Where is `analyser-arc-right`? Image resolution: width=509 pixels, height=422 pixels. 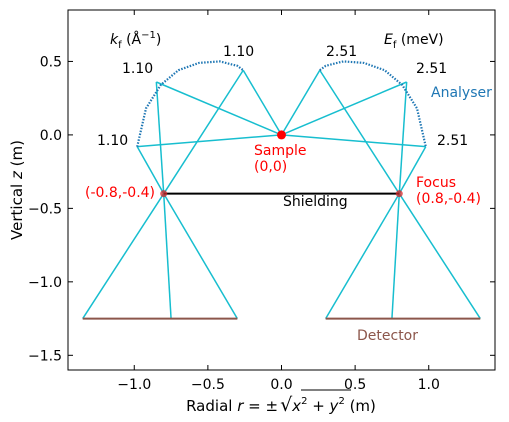 analyser-arc-right is located at coordinates (373, 103).